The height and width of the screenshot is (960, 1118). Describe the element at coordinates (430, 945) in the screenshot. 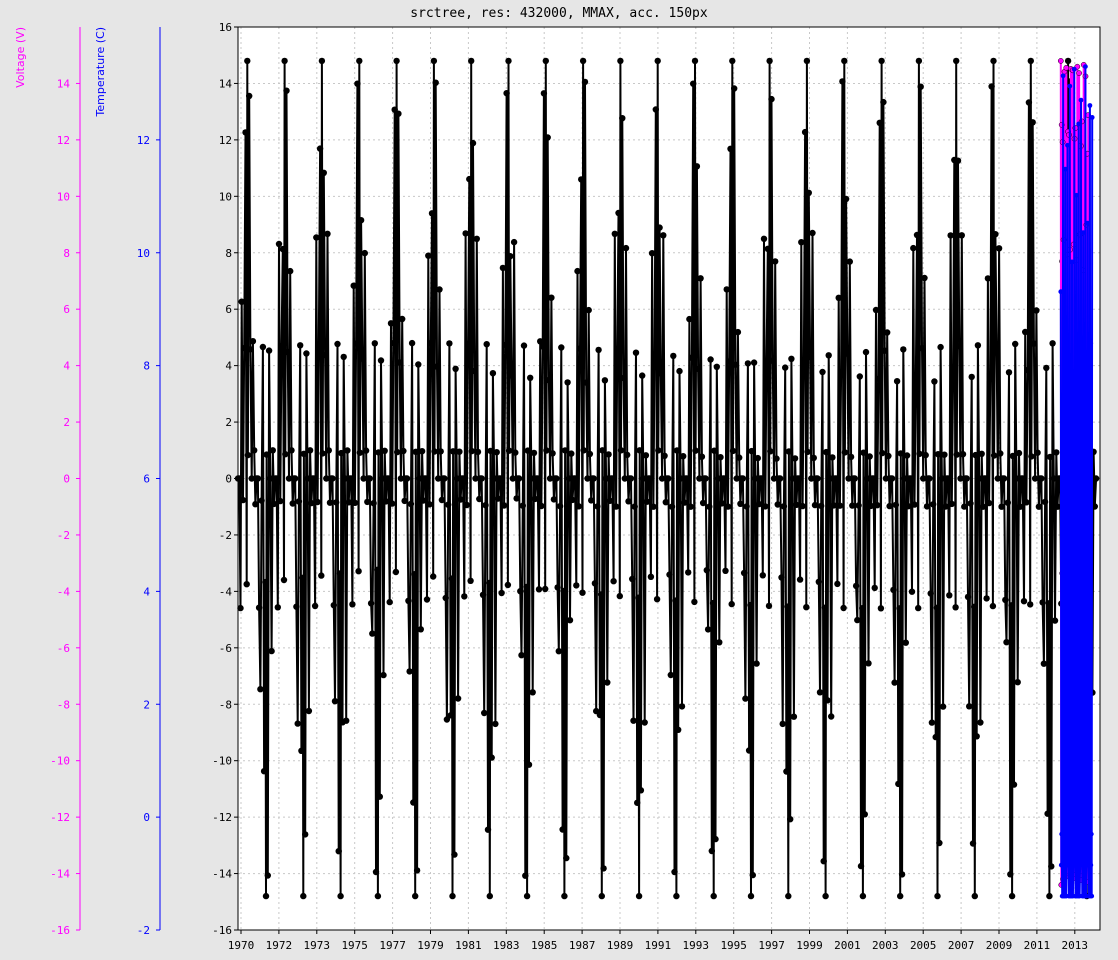

I see `x-tick-label: 1979` at that location.